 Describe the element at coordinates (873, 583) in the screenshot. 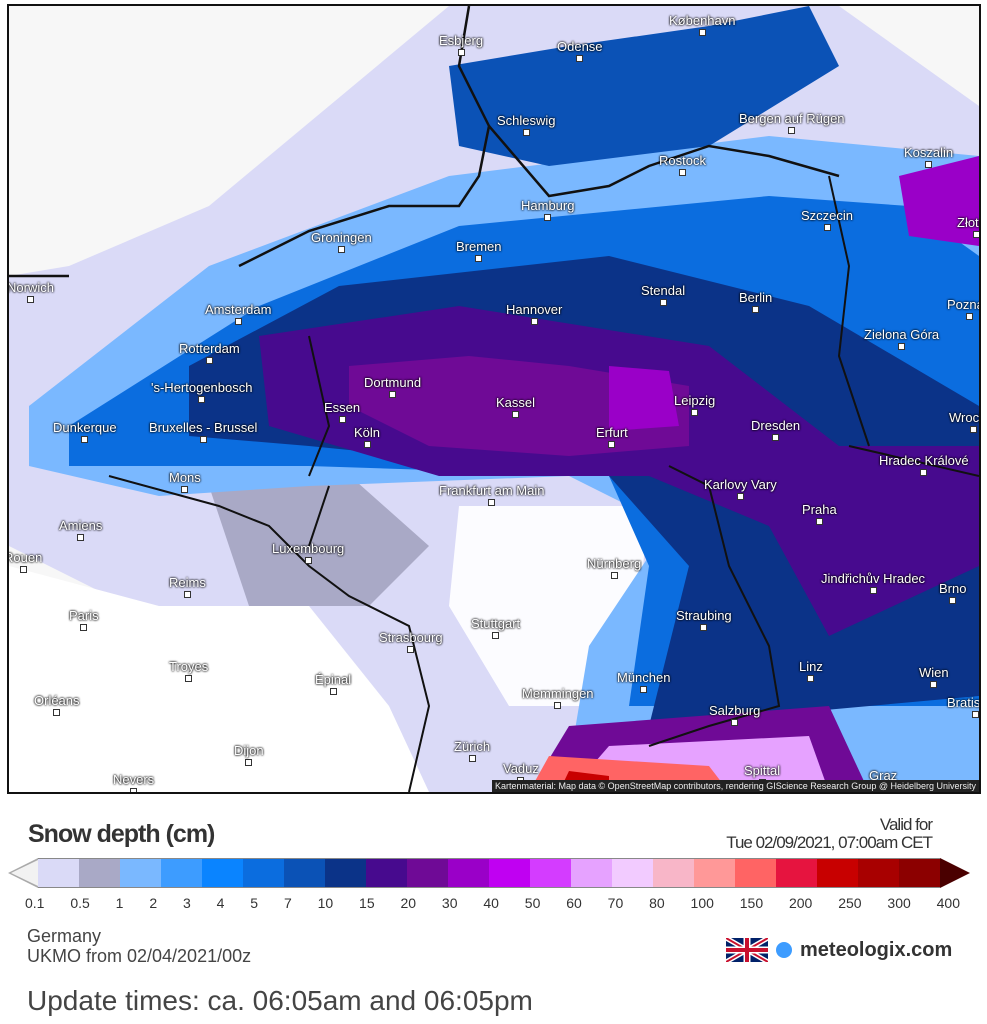

I see `city-label: Jindřichův Hradec` at that location.